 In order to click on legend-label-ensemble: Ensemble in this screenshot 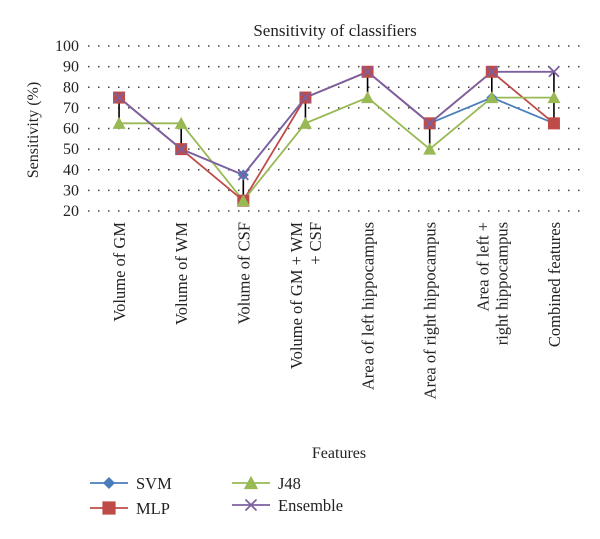, I will do `click(310, 505)`.